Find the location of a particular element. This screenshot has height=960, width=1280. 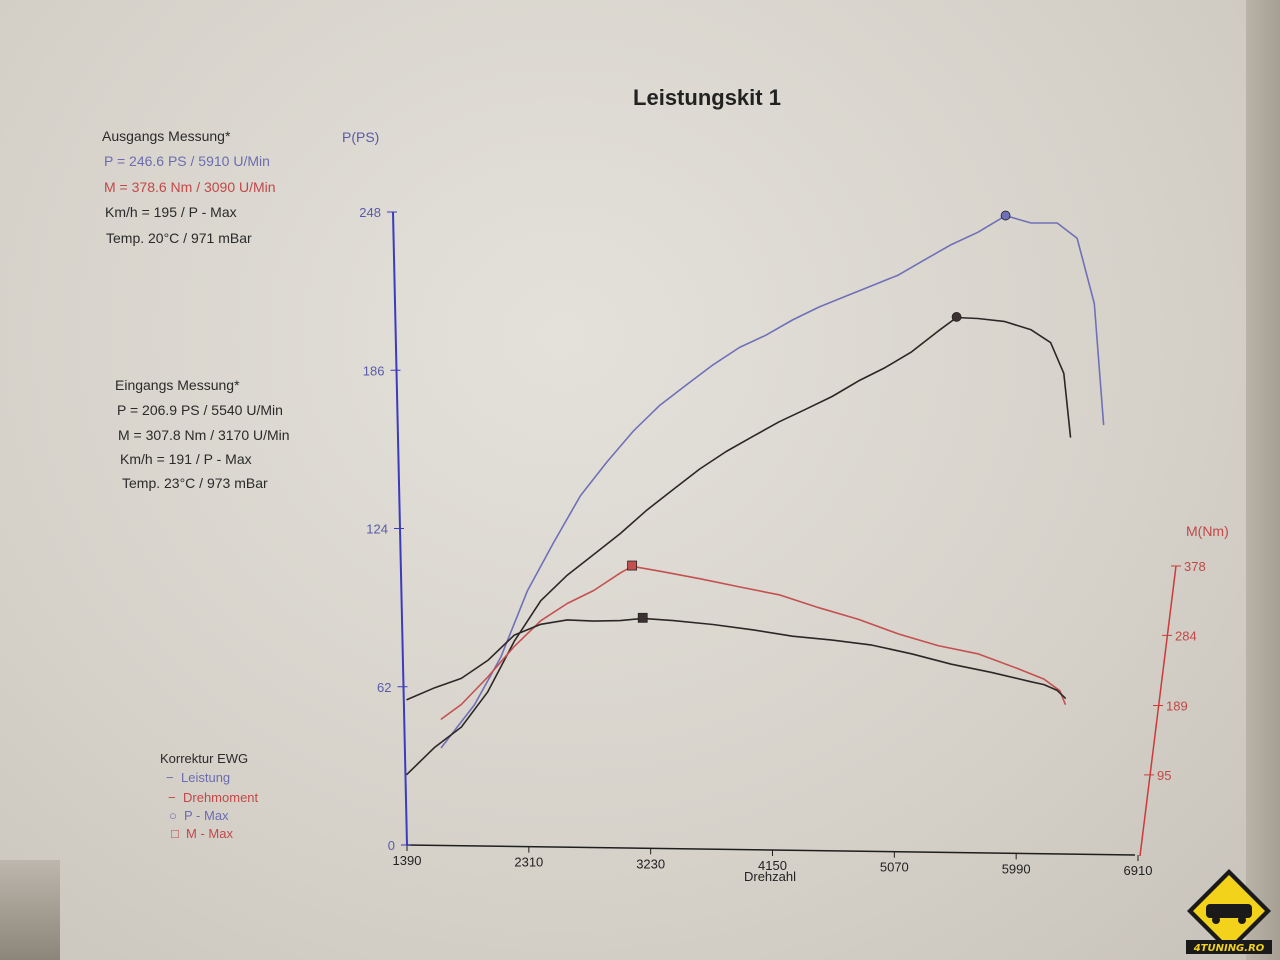

legend-label-mmax: M - Max is located at coordinates (209, 833).